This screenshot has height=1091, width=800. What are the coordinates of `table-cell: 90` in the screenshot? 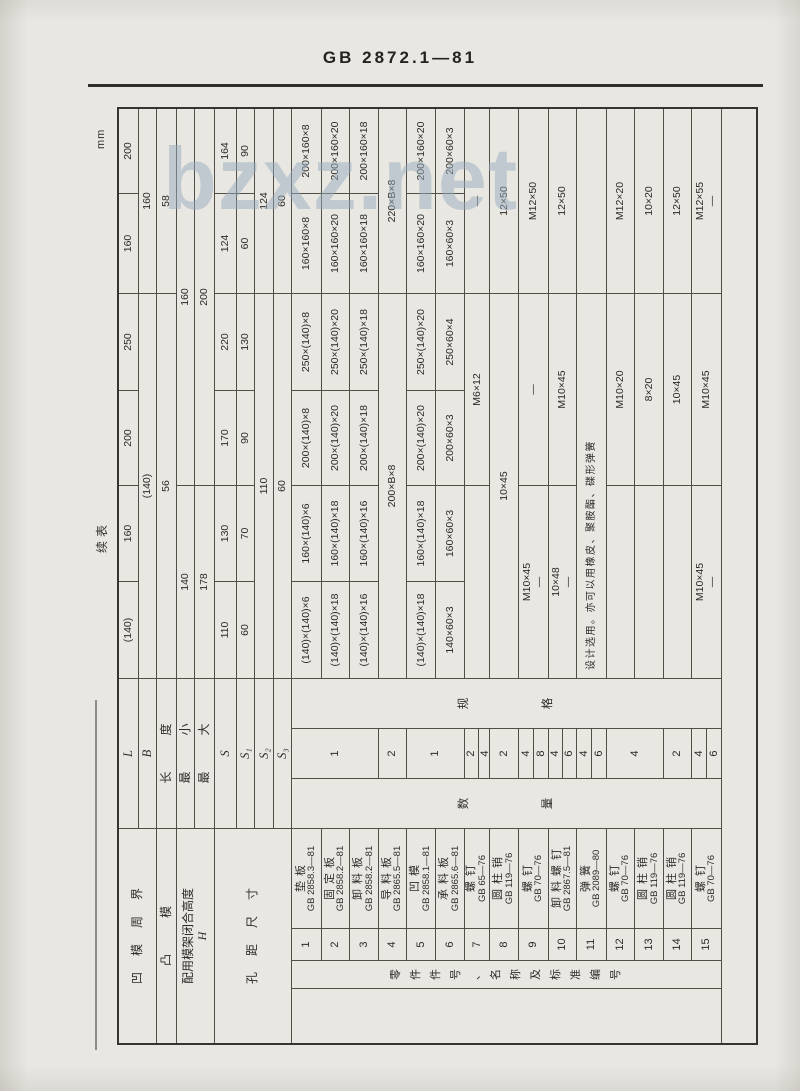 It's located at (246, 151).